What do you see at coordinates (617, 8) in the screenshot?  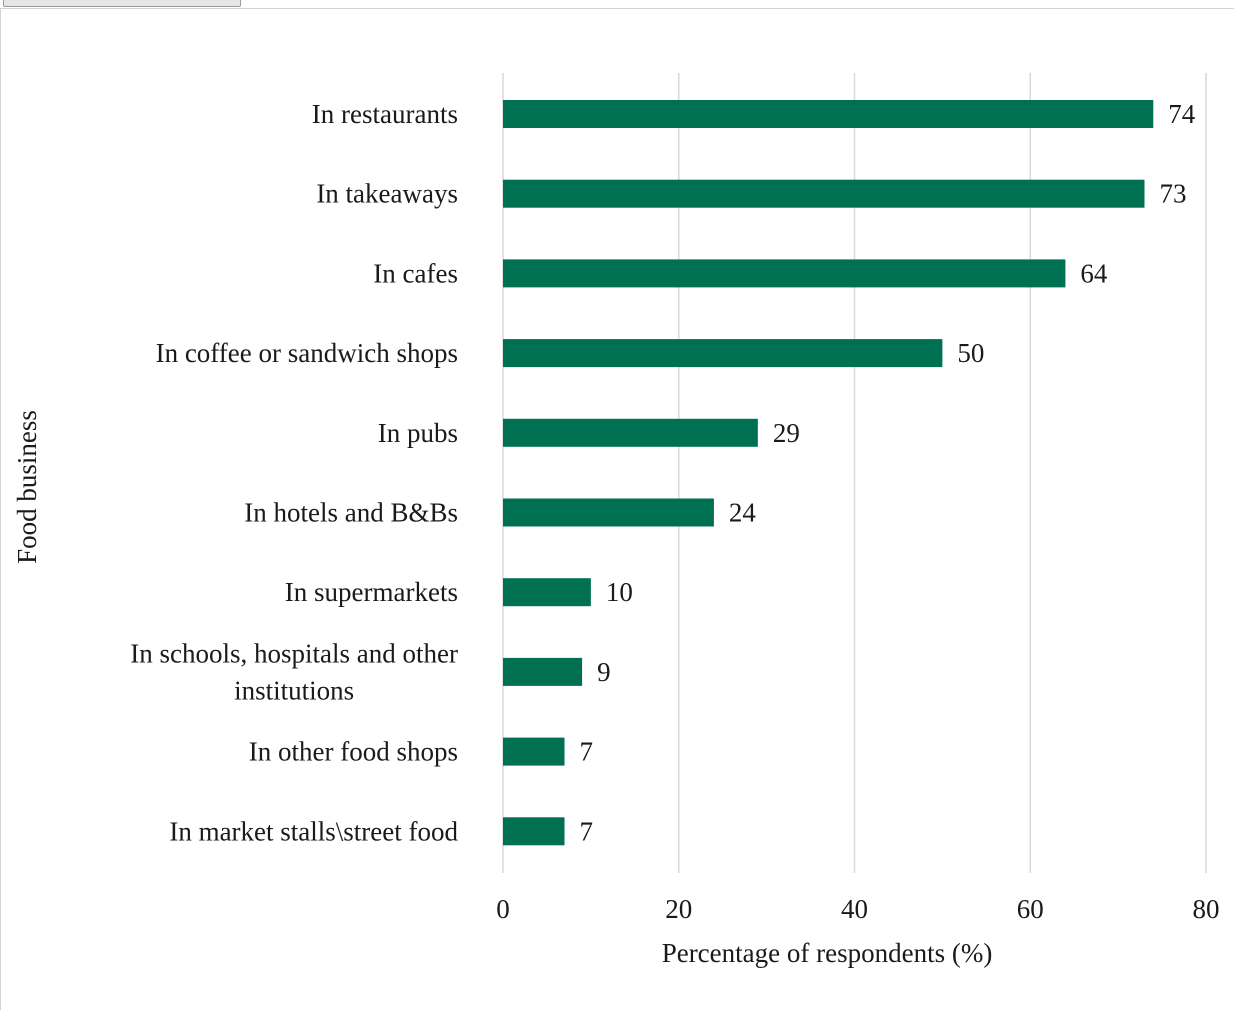 I see `frame-top-border` at bounding box center [617, 8].